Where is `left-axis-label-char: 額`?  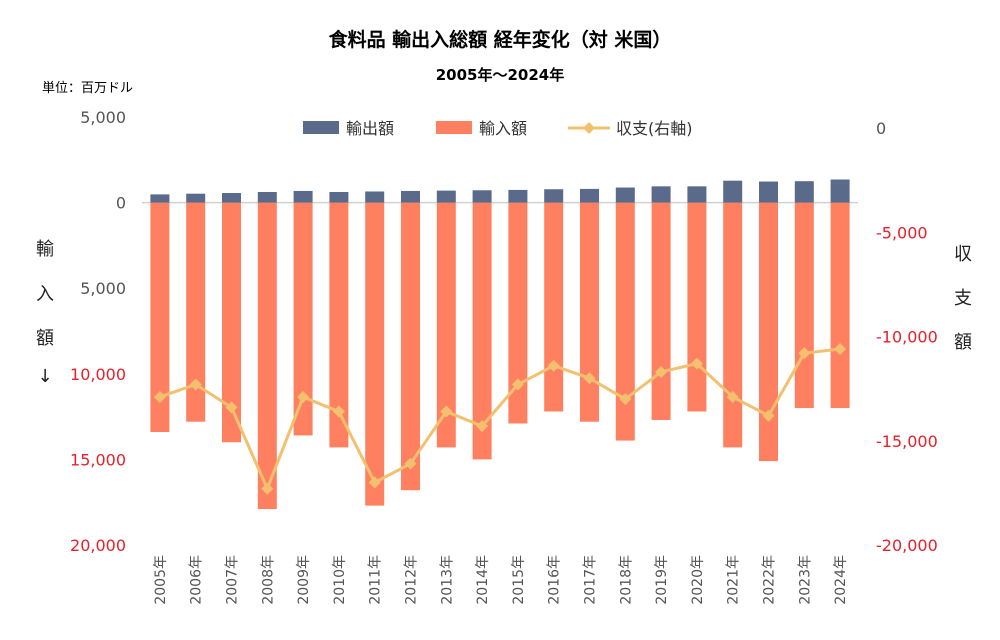 left-axis-label-char: 額 is located at coordinates (45, 338).